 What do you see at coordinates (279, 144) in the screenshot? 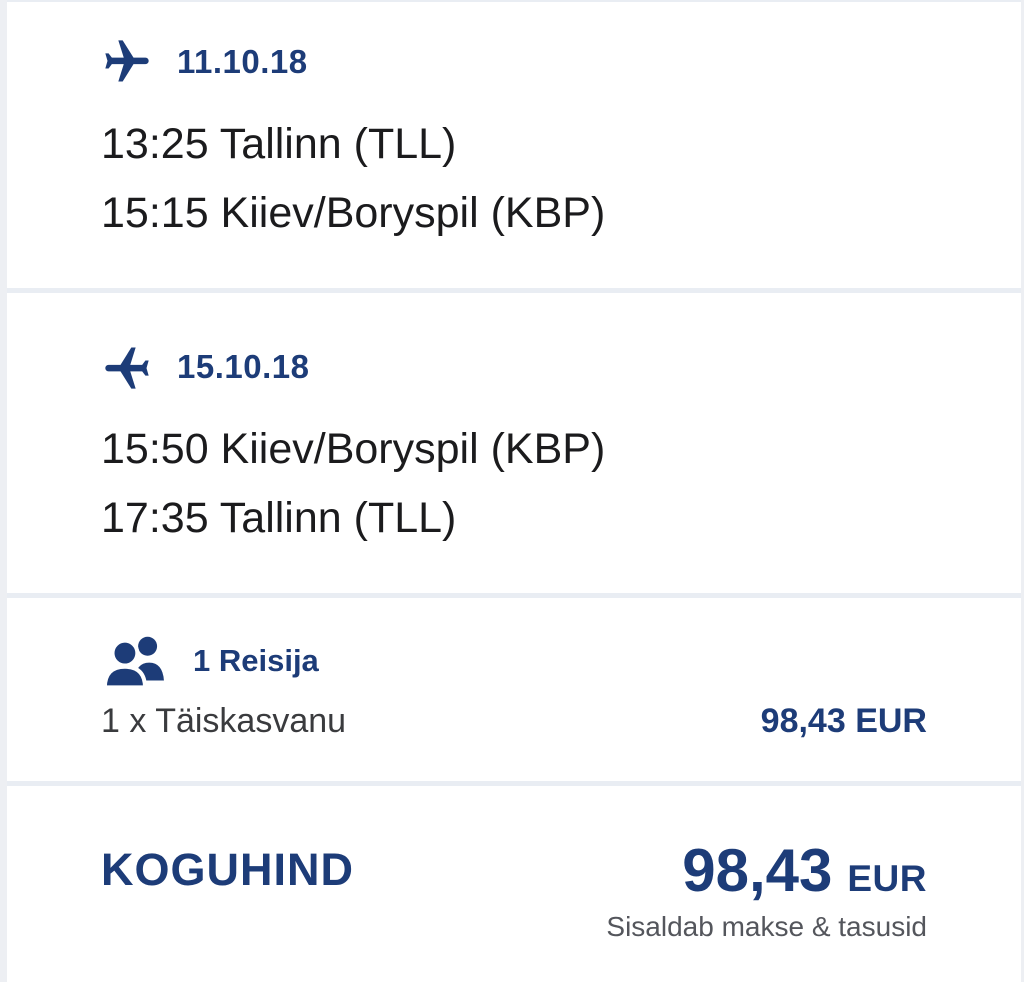
I see `outbound-segment-departure: 13:25 Tallinn (TLL)` at bounding box center [279, 144].